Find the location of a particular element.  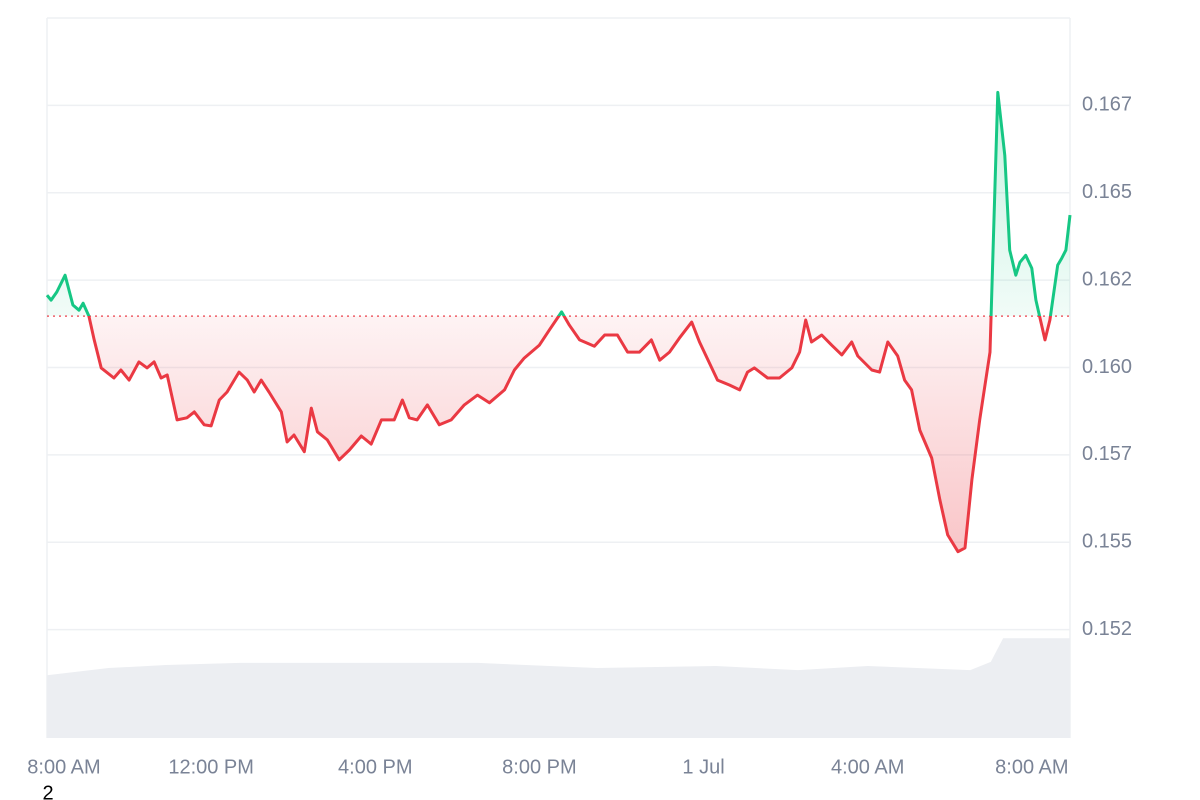

x-tick-label: 8:00 PM is located at coordinates (539, 767).